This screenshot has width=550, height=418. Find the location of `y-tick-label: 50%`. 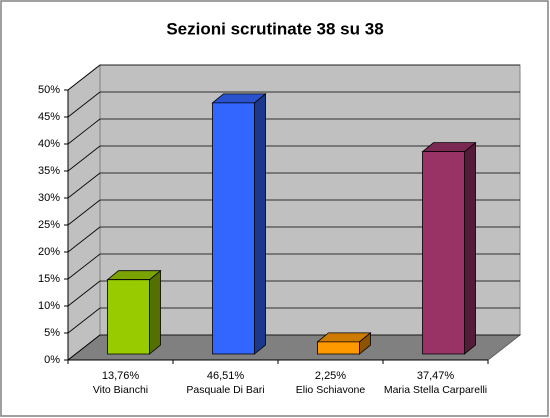

y-tick-label: 50% is located at coordinates (49, 90).